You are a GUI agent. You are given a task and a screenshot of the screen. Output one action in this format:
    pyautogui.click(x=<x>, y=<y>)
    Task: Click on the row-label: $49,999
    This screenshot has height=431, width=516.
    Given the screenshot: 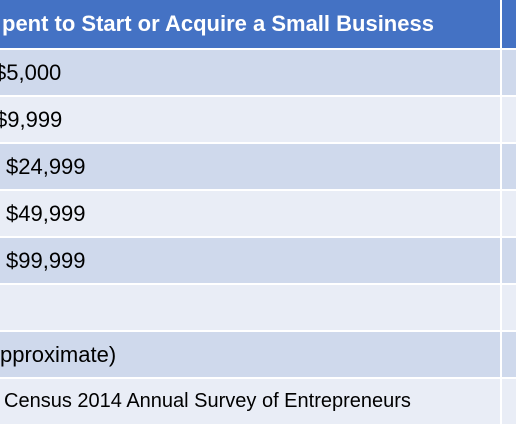 What is the action you would take?
    pyautogui.click(x=46, y=213)
    